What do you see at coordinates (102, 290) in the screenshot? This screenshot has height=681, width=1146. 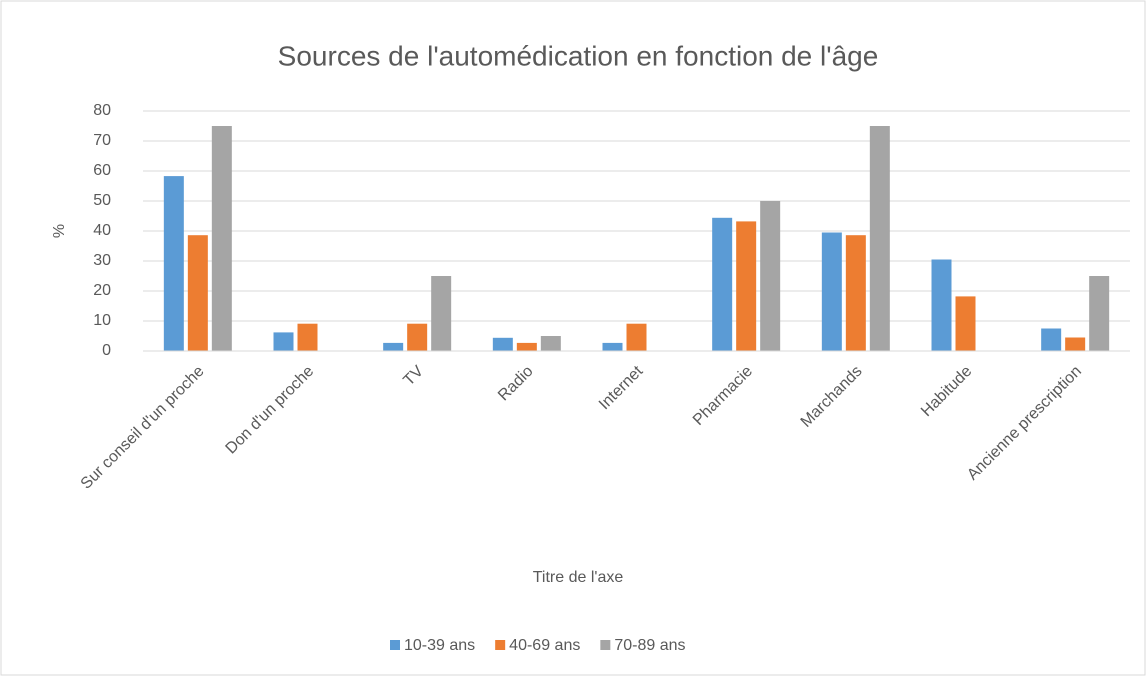 I see `y-tick-label: 20` at bounding box center [102, 290].